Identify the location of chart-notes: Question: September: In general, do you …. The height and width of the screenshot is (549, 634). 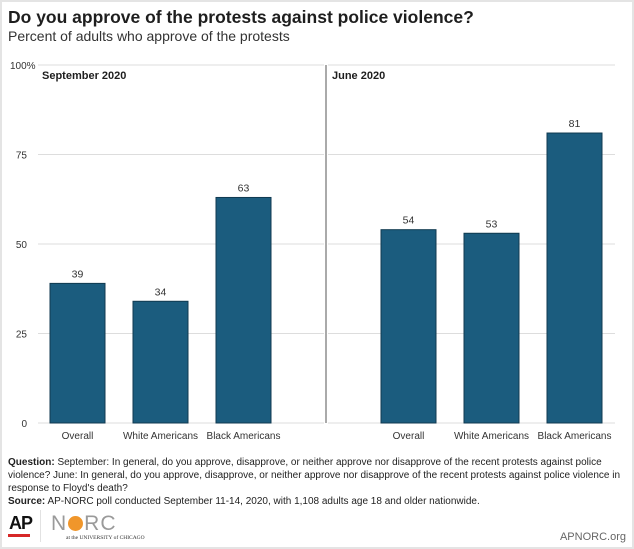
(315, 482).